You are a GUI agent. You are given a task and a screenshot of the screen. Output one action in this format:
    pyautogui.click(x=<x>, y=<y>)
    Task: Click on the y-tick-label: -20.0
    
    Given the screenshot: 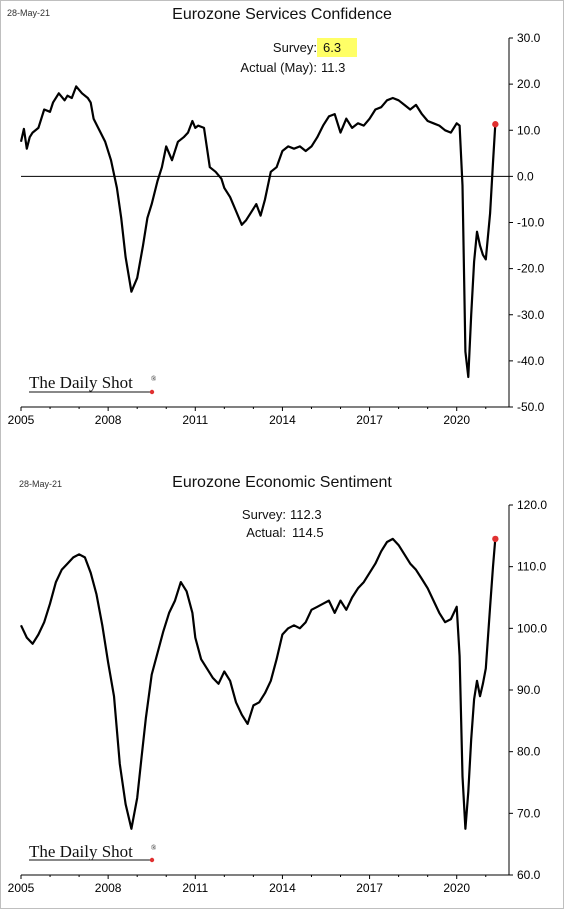 What is the action you would take?
    pyautogui.click(x=531, y=269)
    